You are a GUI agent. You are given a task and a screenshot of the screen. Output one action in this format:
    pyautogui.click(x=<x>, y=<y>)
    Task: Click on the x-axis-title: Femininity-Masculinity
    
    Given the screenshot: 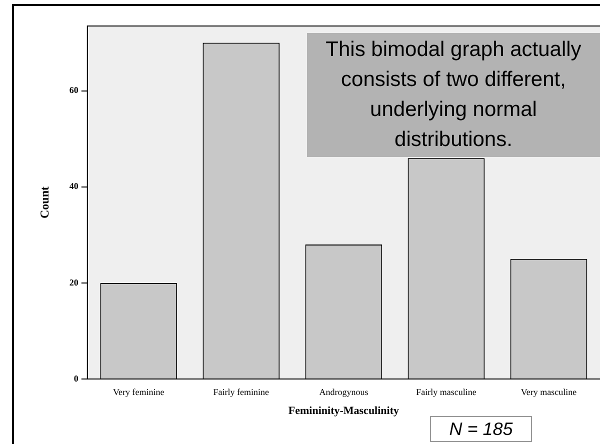 What is the action you would take?
    pyautogui.click(x=344, y=411)
    